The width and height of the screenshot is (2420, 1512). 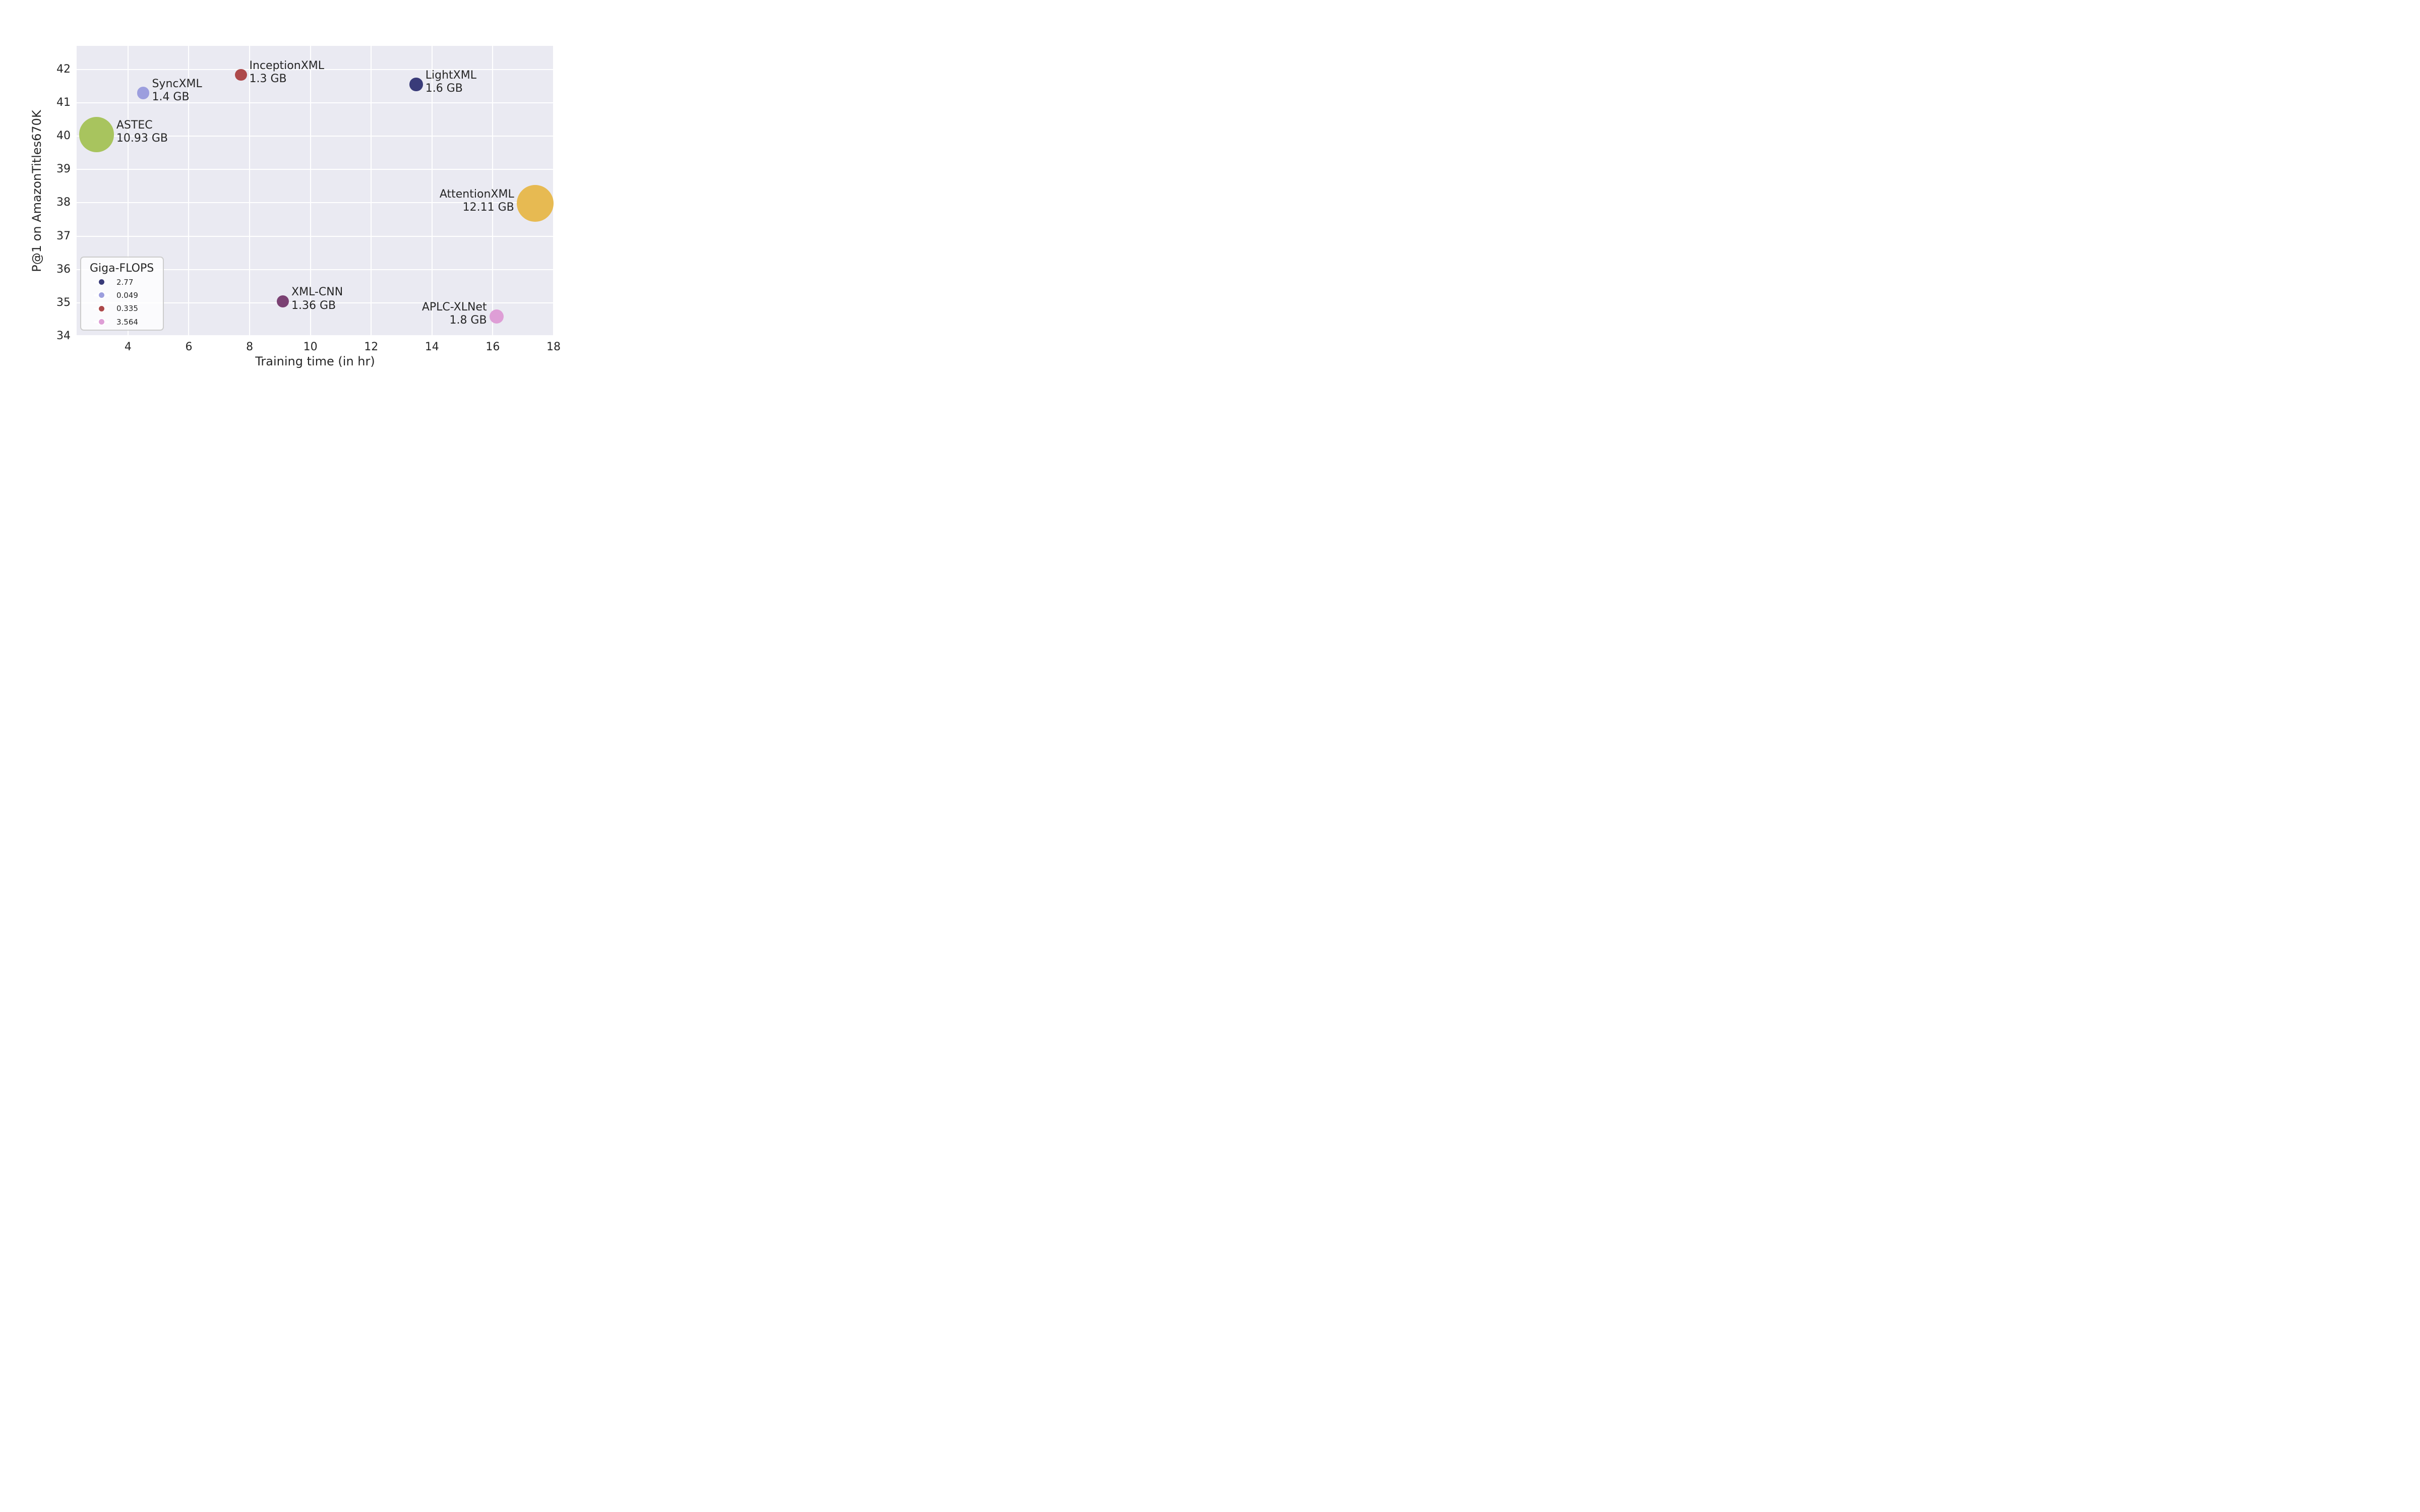 What do you see at coordinates (134, 125) in the screenshot?
I see `point-name: ASTEC` at bounding box center [134, 125].